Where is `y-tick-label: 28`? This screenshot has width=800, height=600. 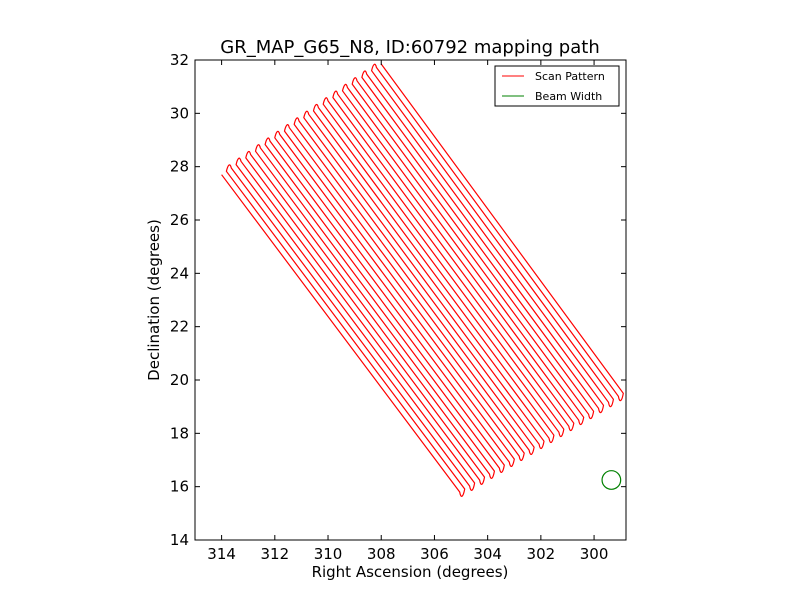 y-tick-label: 28 is located at coordinates (179, 167).